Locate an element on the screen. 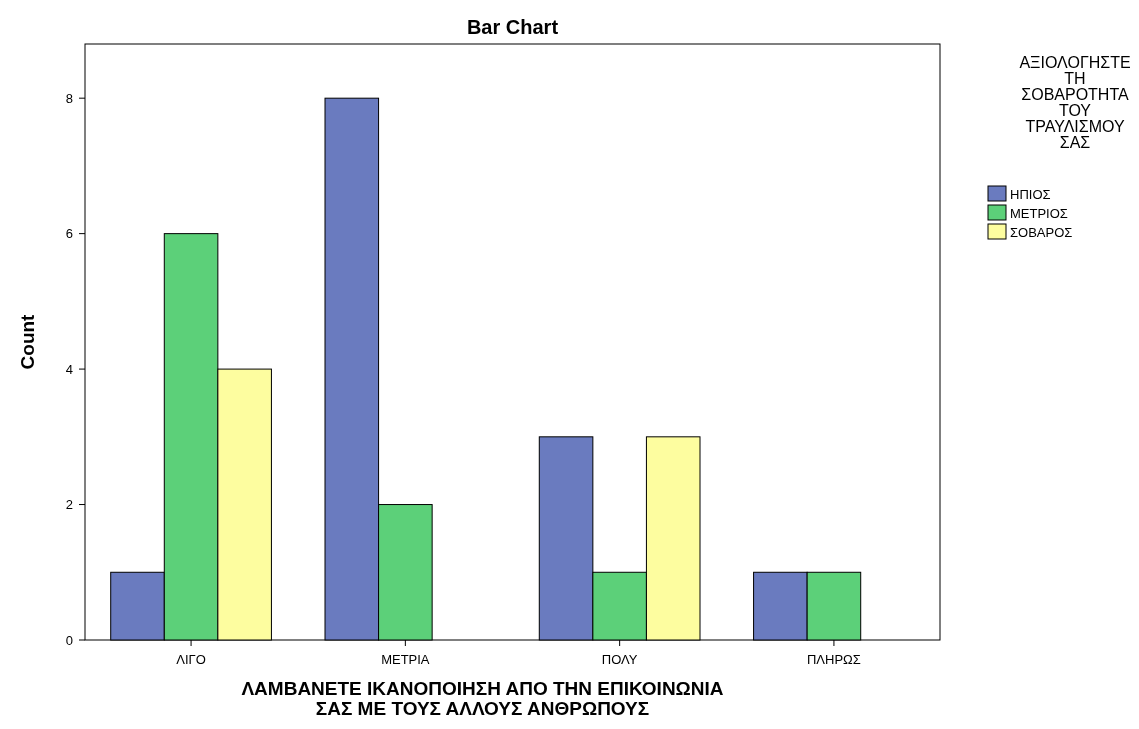 Image resolution: width=1139 pixels, height=729 pixels. y-tick-label: 2 is located at coordinates (69, 505).